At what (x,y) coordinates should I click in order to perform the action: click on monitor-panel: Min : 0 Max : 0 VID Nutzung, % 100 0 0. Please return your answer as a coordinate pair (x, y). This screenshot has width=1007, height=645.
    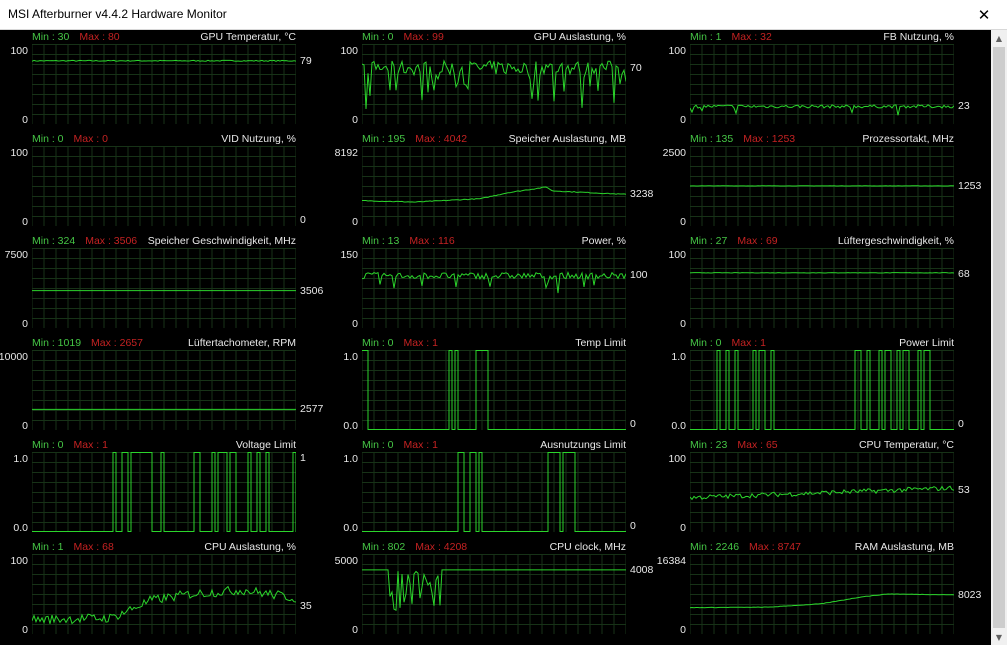
    Looking at the image, I should click on (165, 183).